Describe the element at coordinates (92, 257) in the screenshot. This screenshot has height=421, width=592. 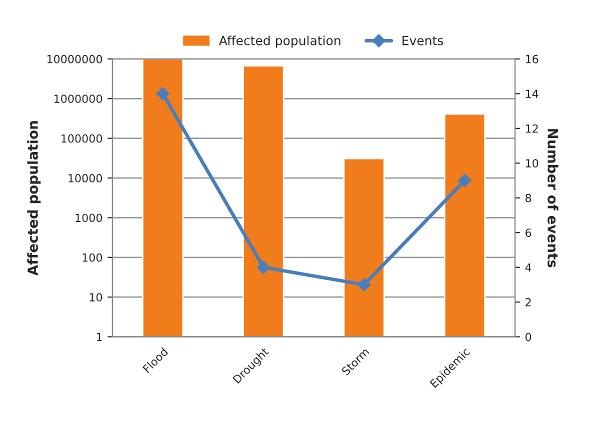
I see `y-tick-label: 100` at that location.